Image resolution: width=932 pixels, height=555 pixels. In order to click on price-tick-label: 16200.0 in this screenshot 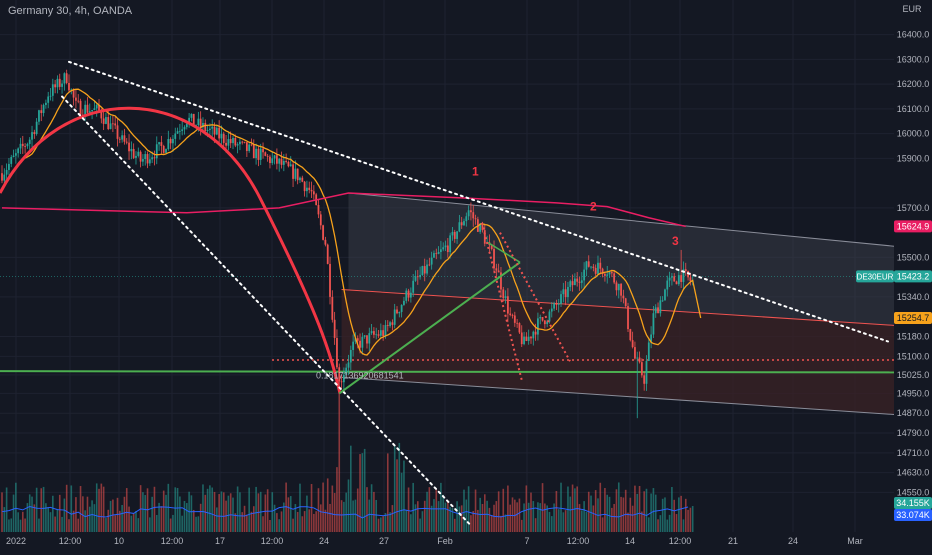, I will do `click(913, 84)`.